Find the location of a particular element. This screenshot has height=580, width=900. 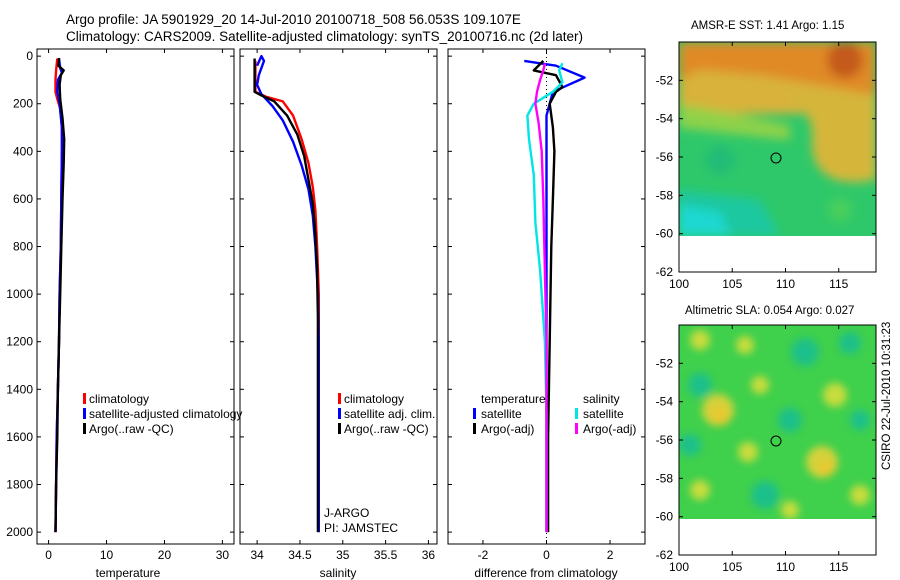

legend-label-satellite: satellite adj. clim. is located at coordinates (389, 414).